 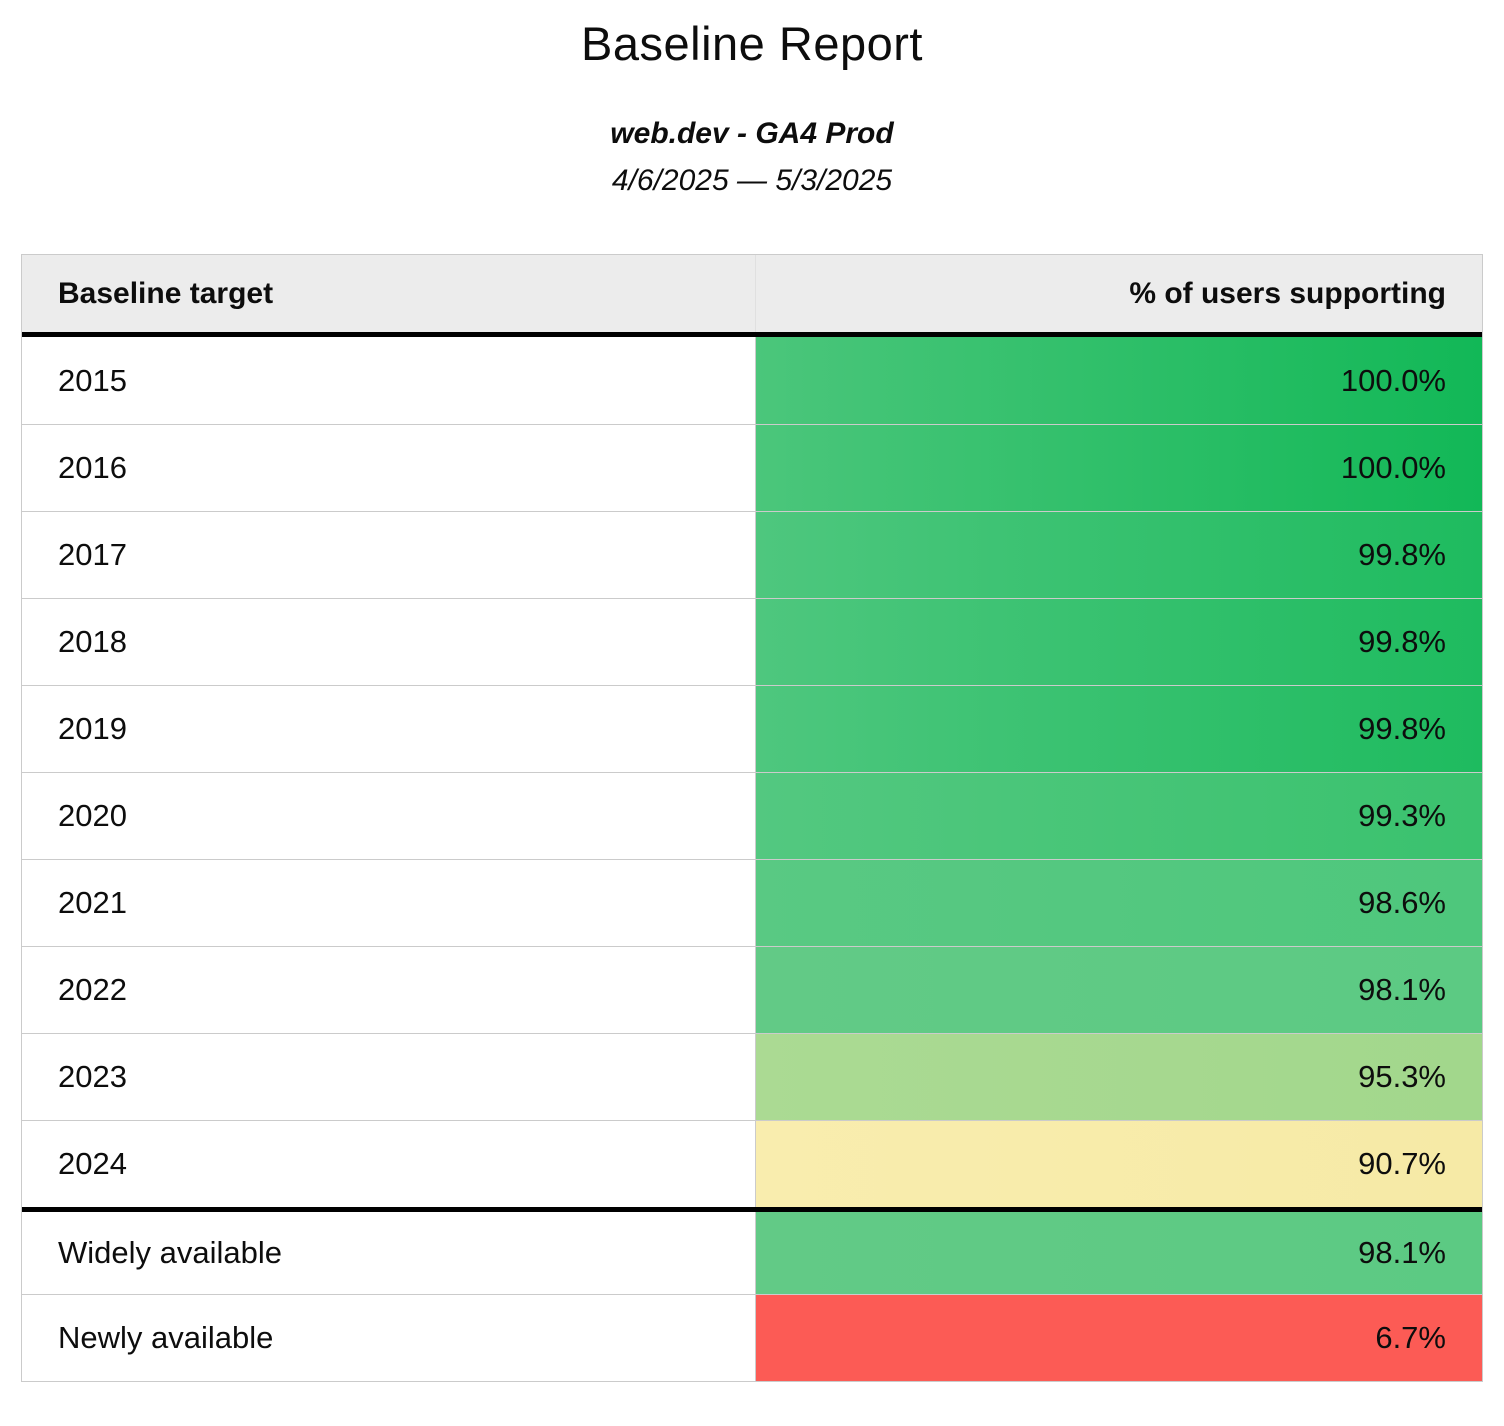 I want to click on target-cell: Newly available, so click(x=166, y=1337).